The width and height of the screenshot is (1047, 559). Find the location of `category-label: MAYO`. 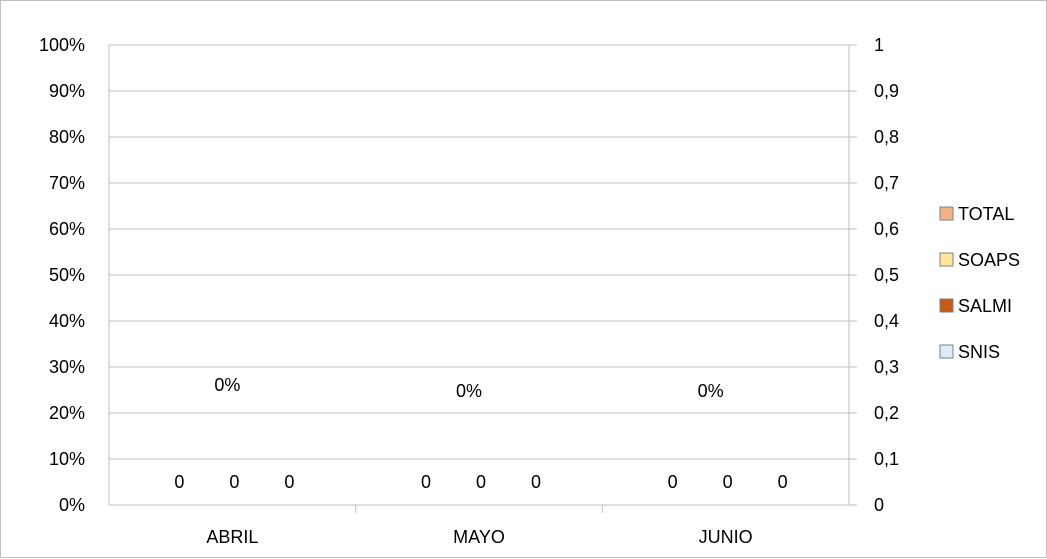

category-label: MAYO is located at coordinates (479, 537).